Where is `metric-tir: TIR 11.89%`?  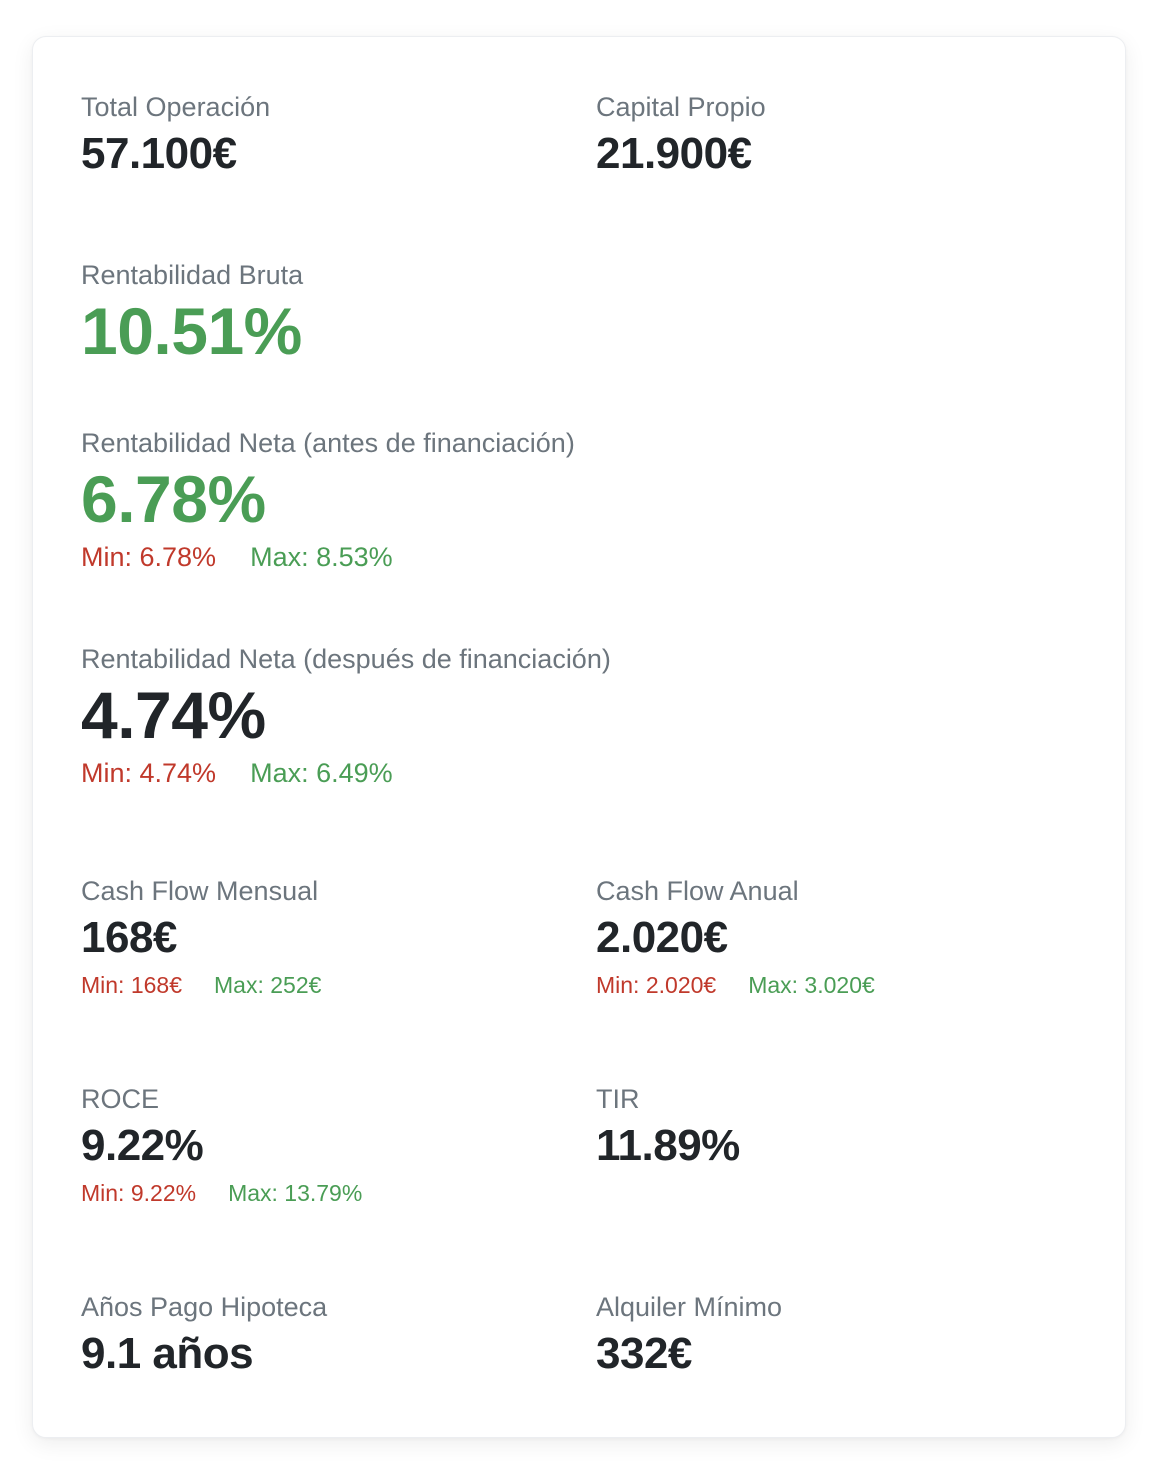 metric-tir: TIR 11.89% is located at coordinates (668, 1128).